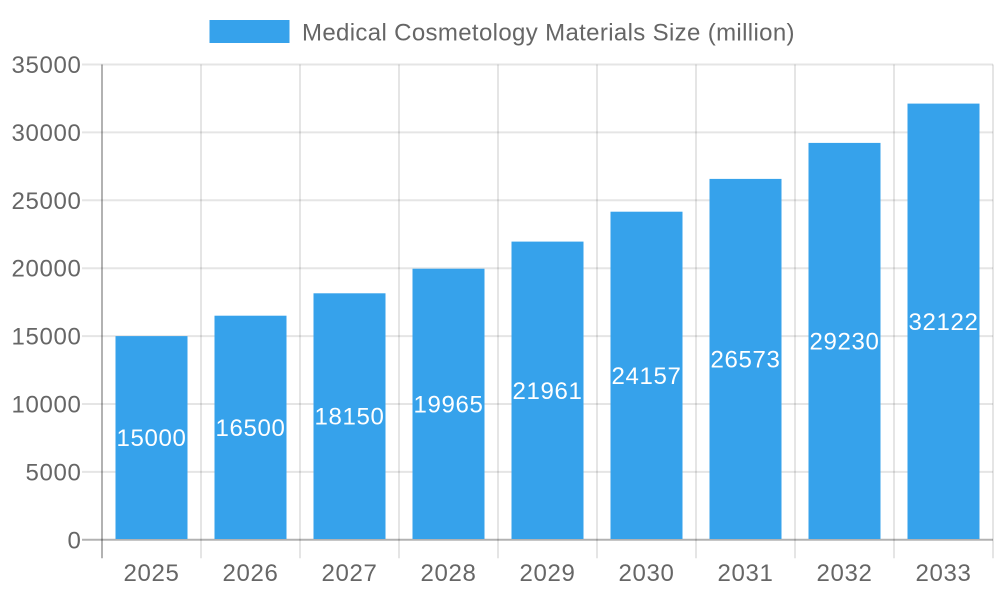  I want to click on svg-text: 32122, so click(944, 322).